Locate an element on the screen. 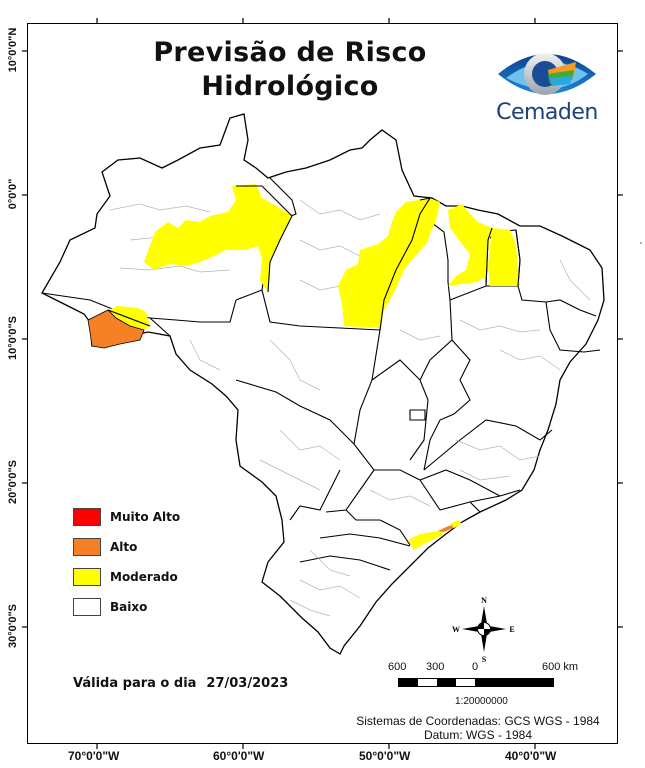 This screenshot has height=768, width=645. scale-label-0: 0 is located at coordinates (475, 667).